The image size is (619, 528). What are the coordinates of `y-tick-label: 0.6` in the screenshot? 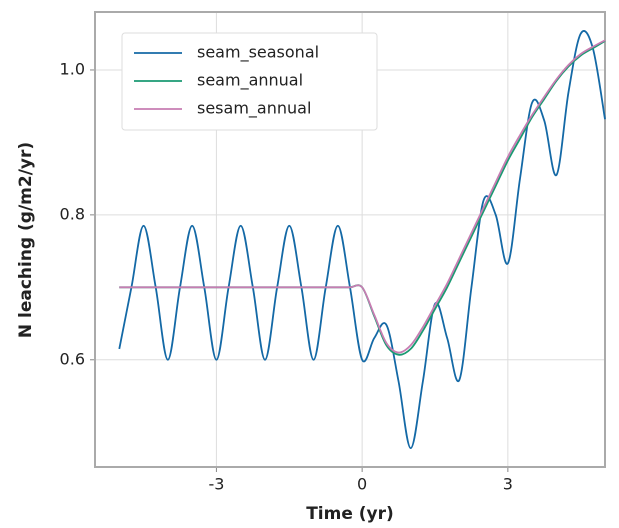 It's located at (72, 358).